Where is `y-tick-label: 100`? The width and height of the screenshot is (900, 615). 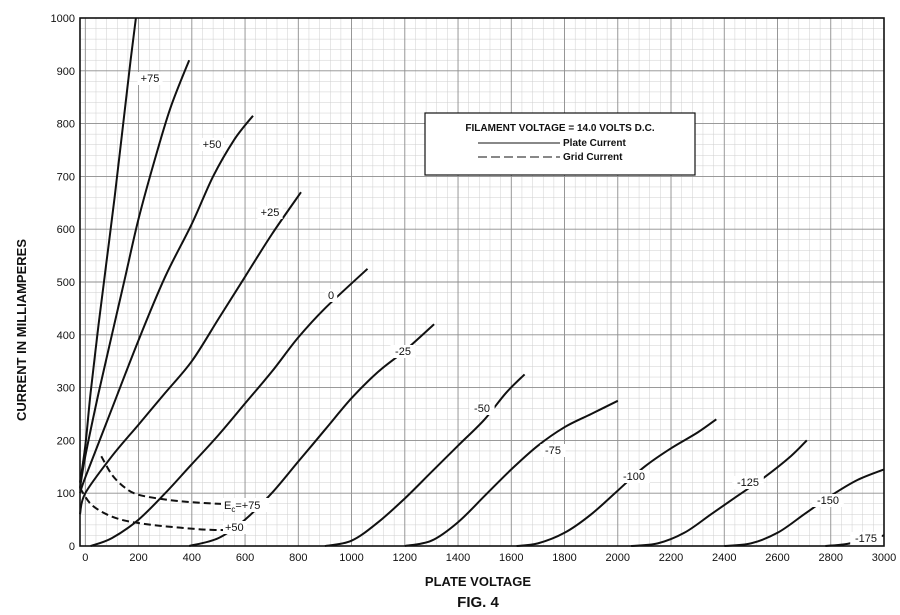 y-tick-label: 100 is located at coordinates (66, 494).